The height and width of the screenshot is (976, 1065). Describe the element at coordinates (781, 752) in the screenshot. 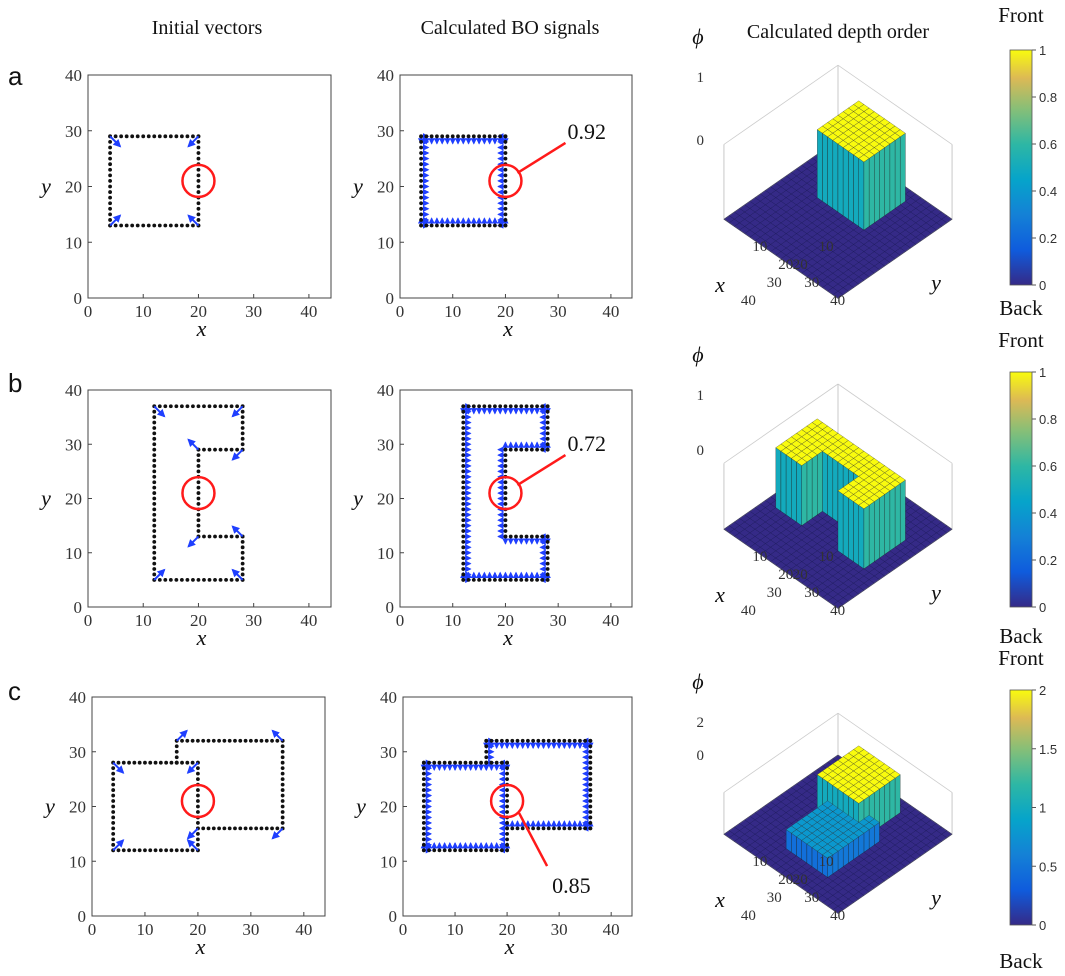

I see `box-edge` at that location.